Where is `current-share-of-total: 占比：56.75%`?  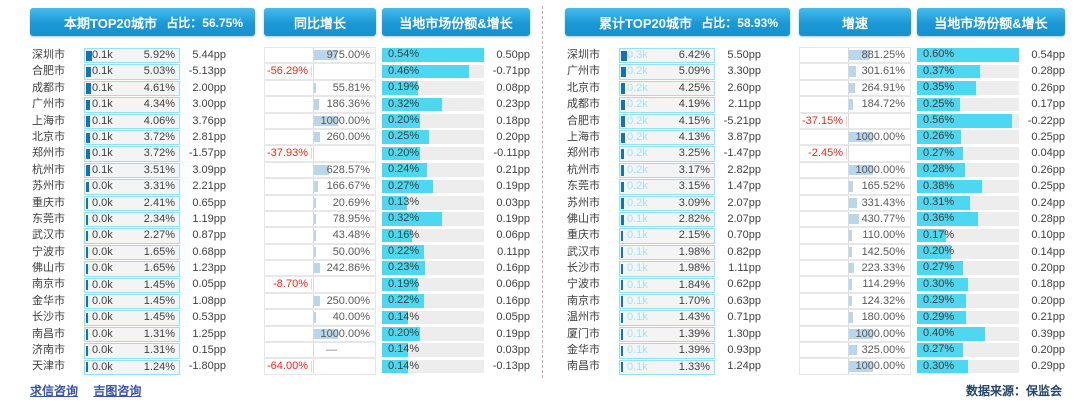 current-share-of-total: 占比：56.75% is located at coordinates (204, 22).